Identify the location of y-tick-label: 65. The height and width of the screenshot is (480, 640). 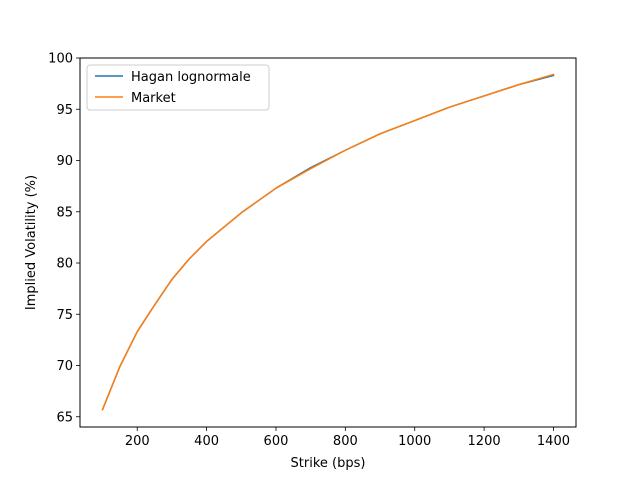
(64, 417).